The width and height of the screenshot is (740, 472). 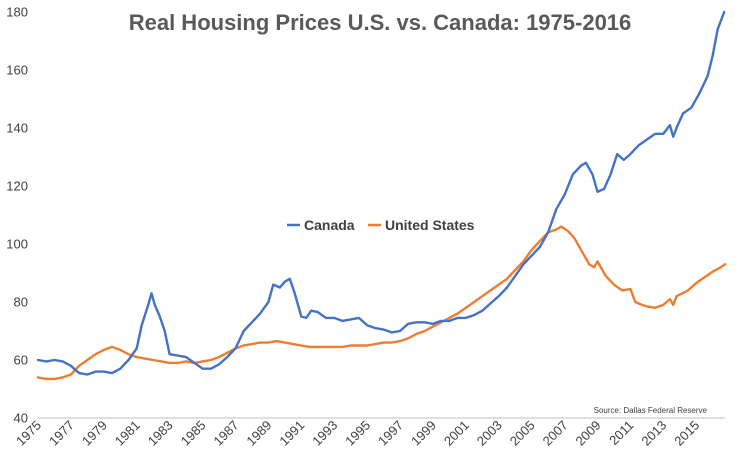 I want to click on y-tick-label: 180, so click(x=17, y=12).